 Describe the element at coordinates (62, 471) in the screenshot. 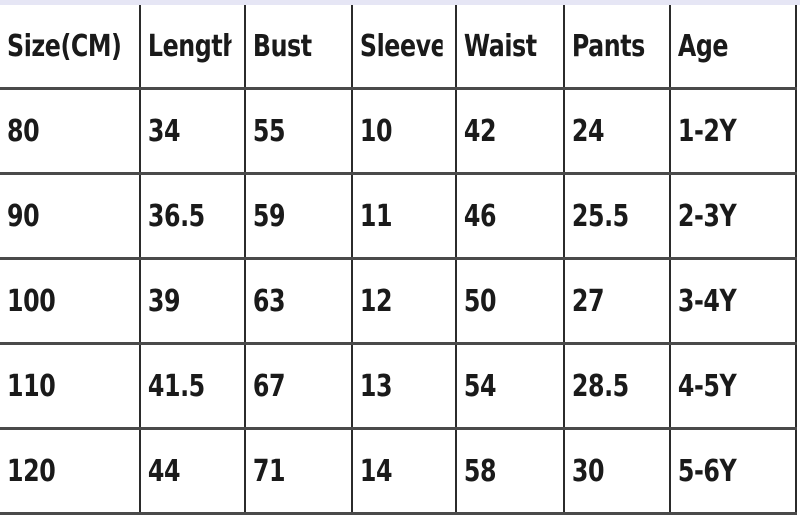

I see `cell-size: 120` at that location.